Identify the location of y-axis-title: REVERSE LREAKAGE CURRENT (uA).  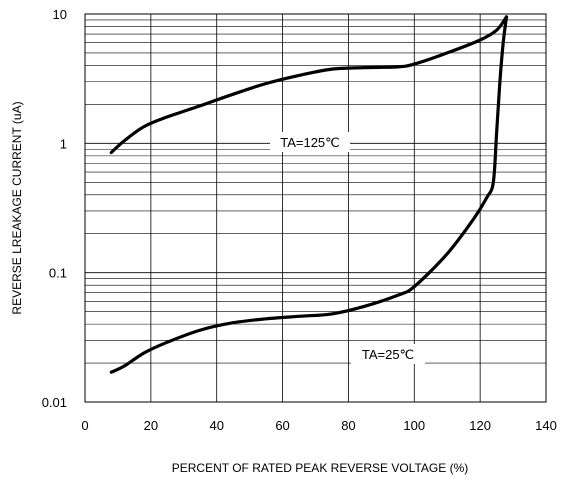
(17, 207).